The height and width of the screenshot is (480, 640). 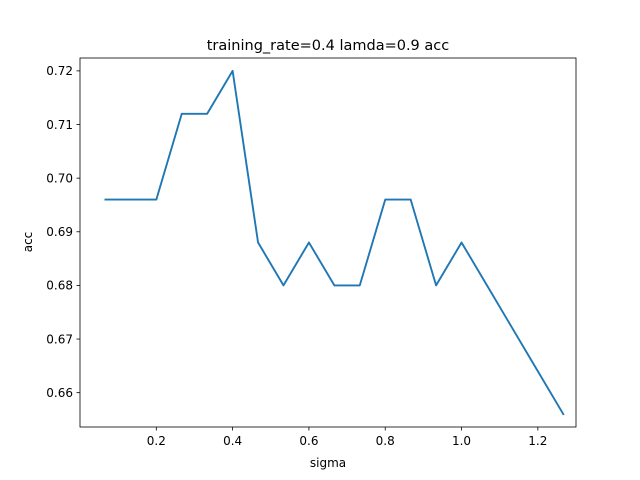 What do you see at coordinates (537, 441) in the screenshot?
I see `x-tick-label: 1.2` at bounding box center [537, 441].